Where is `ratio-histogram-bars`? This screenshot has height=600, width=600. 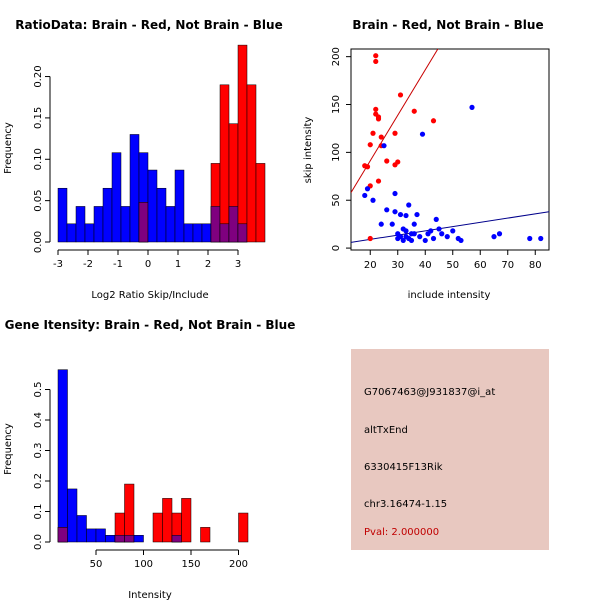
ratio-histogram-bars is located at coordinates (161, 143).